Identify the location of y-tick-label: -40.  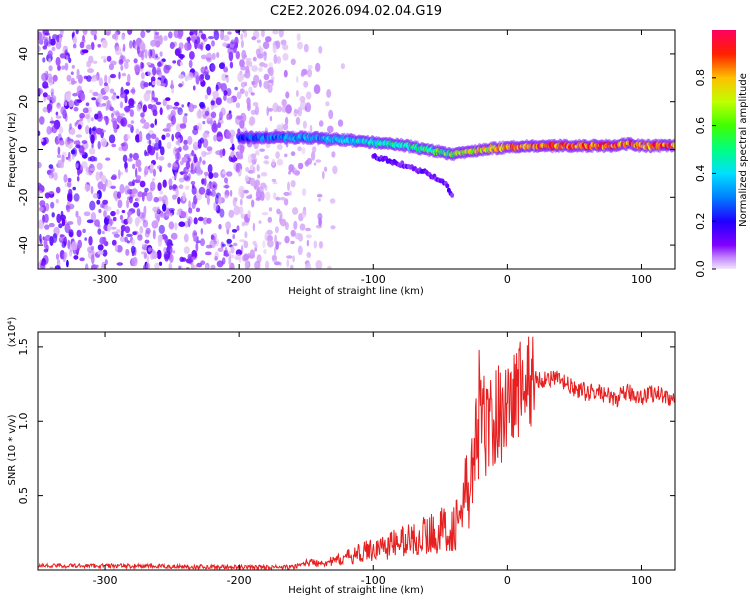
(23, 245).